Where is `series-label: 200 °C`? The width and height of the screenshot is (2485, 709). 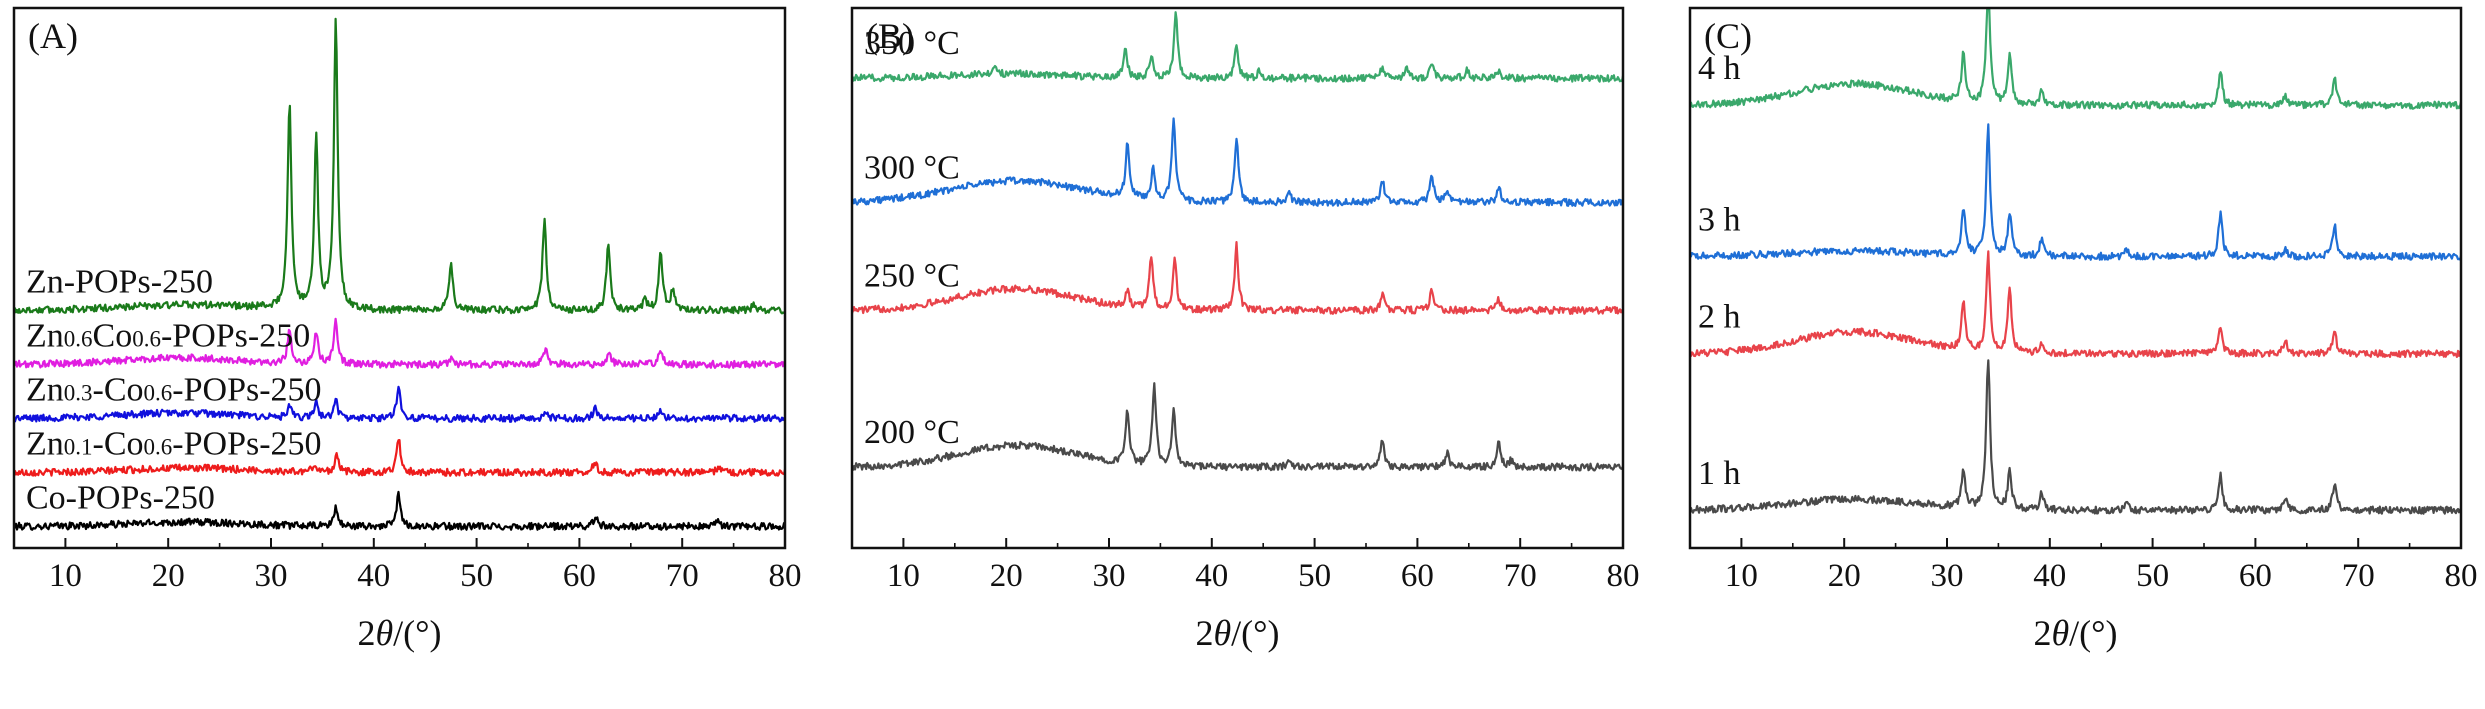 series-label: 200 °C is located at coordinates (912, 432).